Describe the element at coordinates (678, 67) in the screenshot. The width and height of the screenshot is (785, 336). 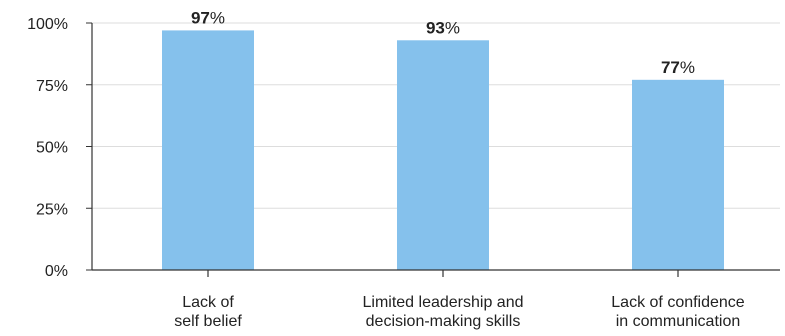
I see `data-label: 77%` at that location.